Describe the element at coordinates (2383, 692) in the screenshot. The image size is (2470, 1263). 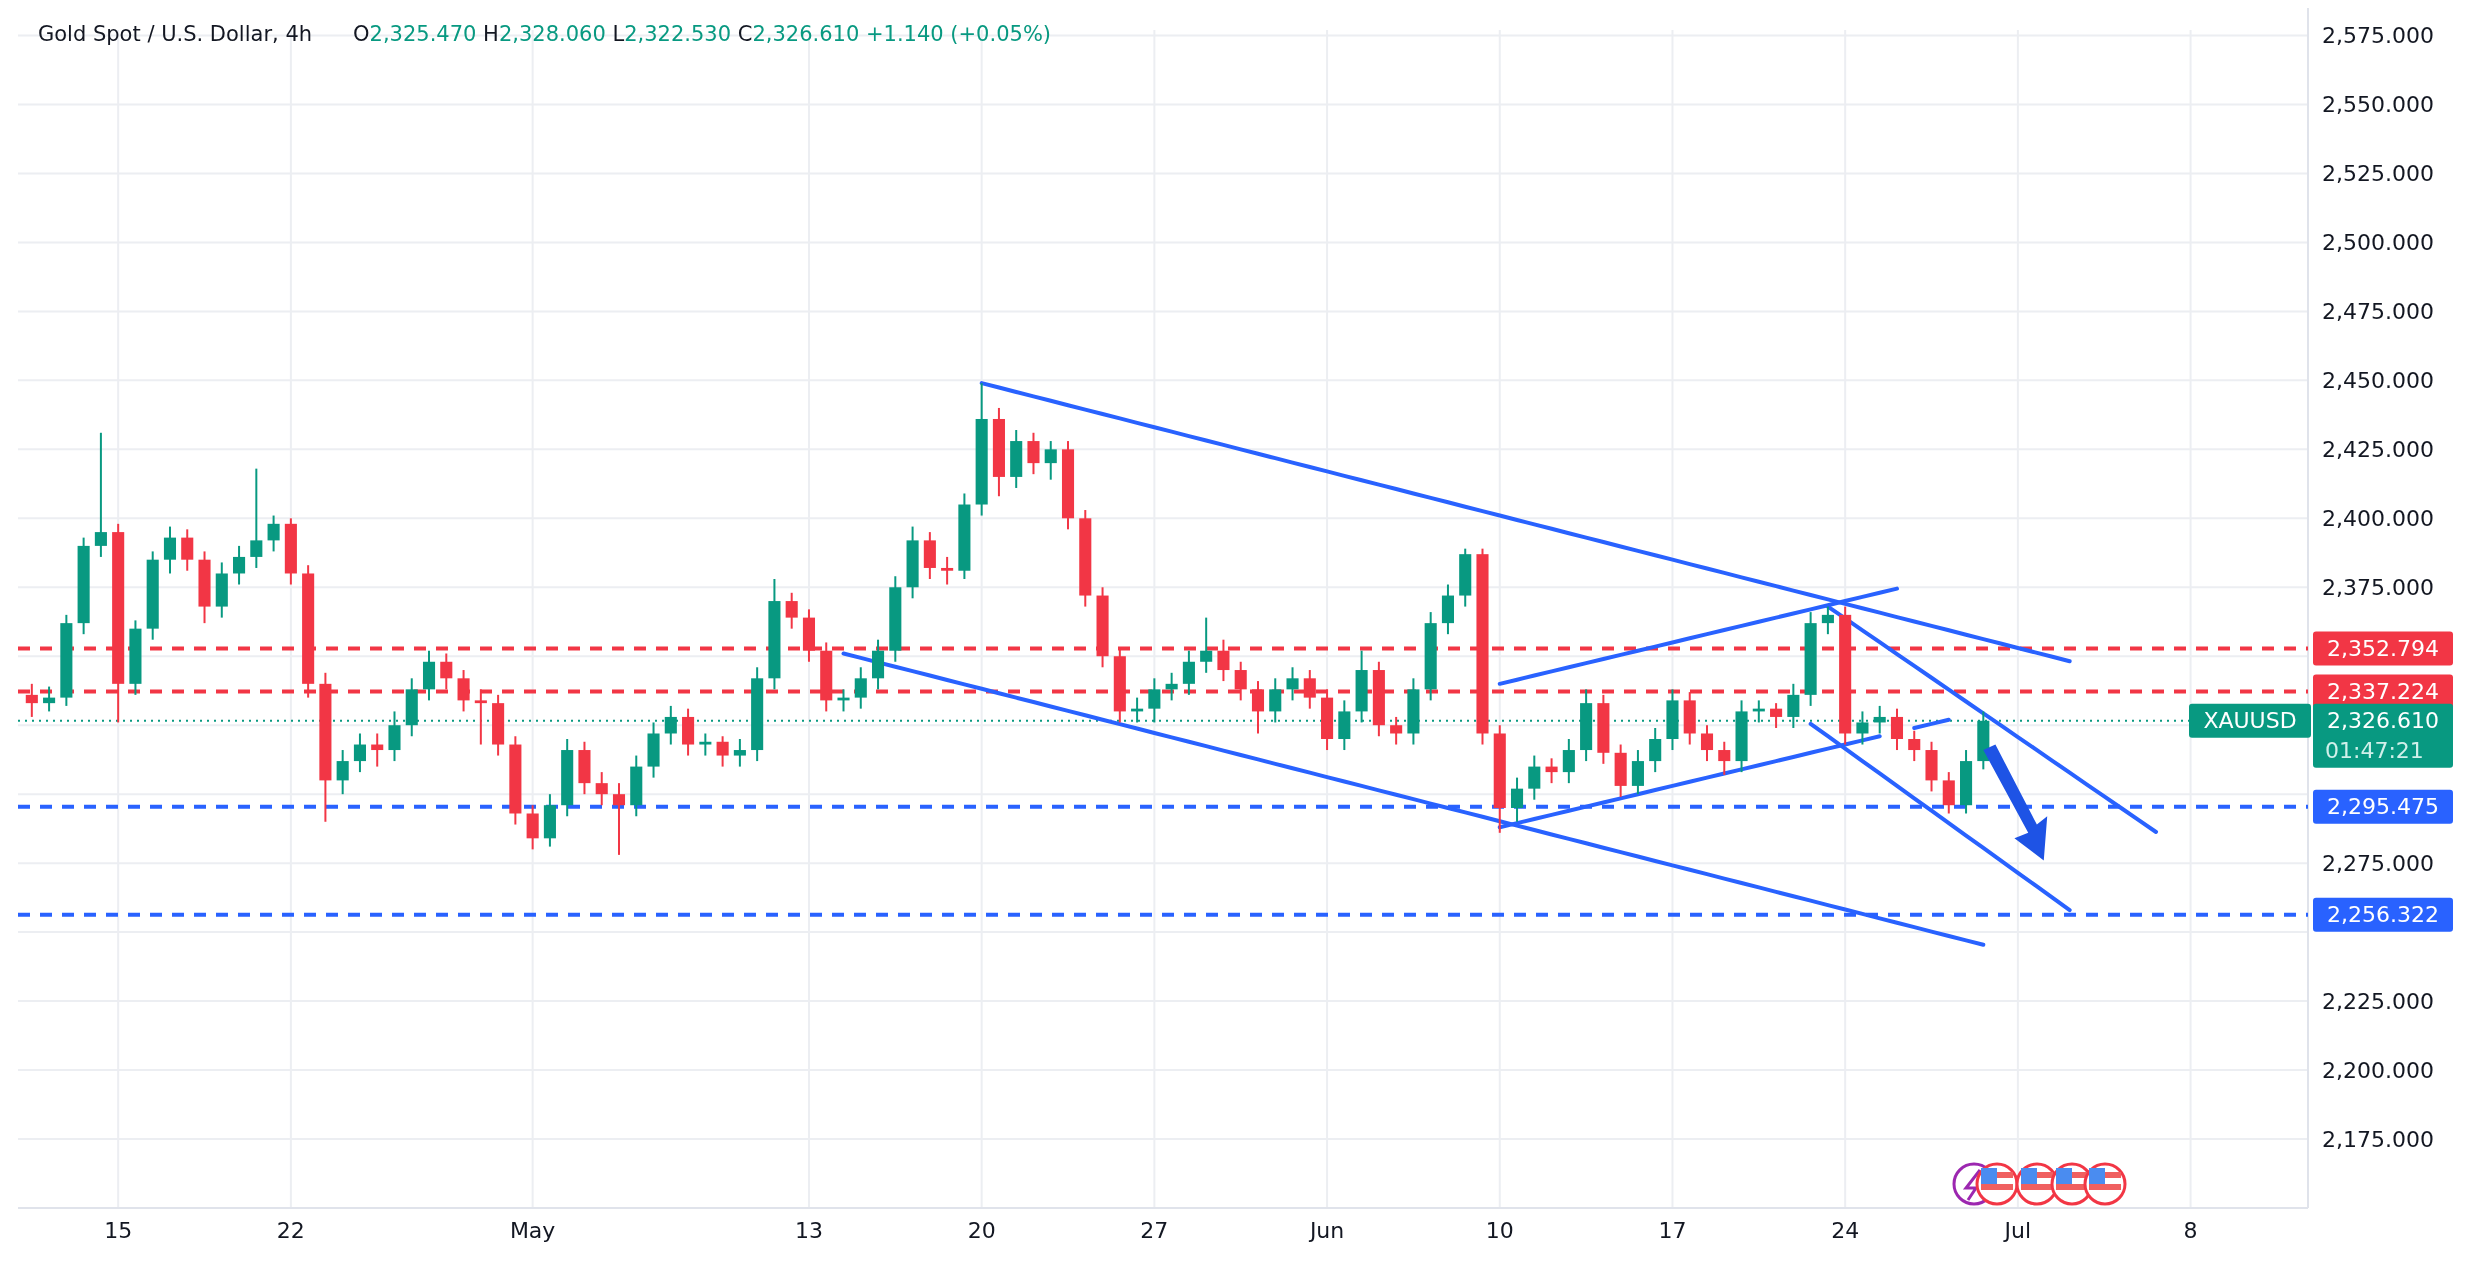
I see `ref-line-label: 2,337.224` at that location.